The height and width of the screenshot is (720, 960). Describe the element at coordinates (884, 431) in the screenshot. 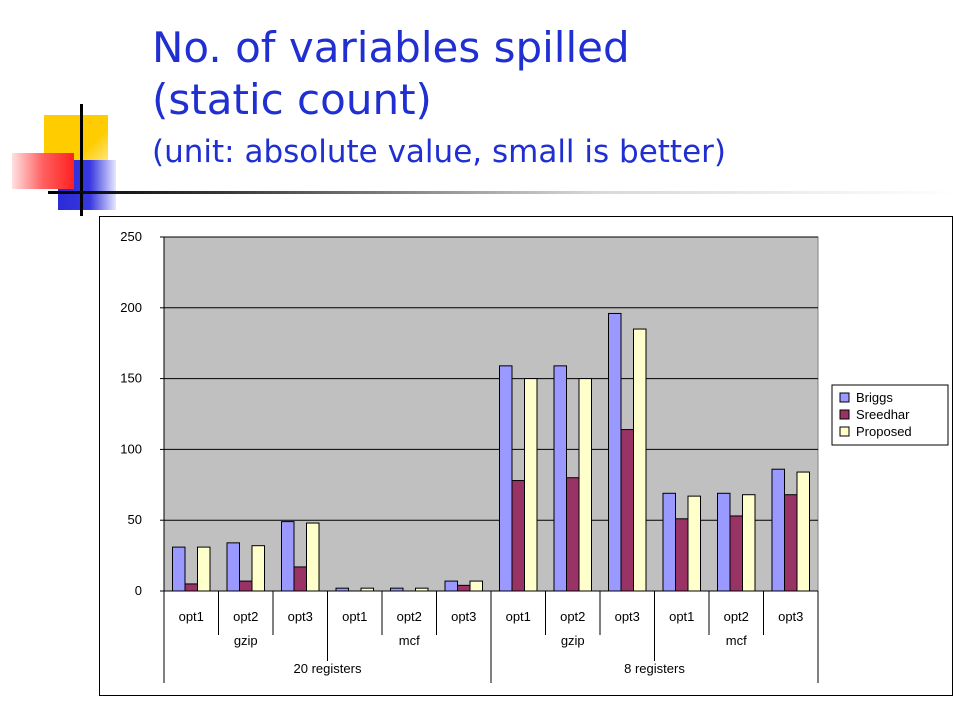

I see `legend-label-proposed: Proposed` at that location.